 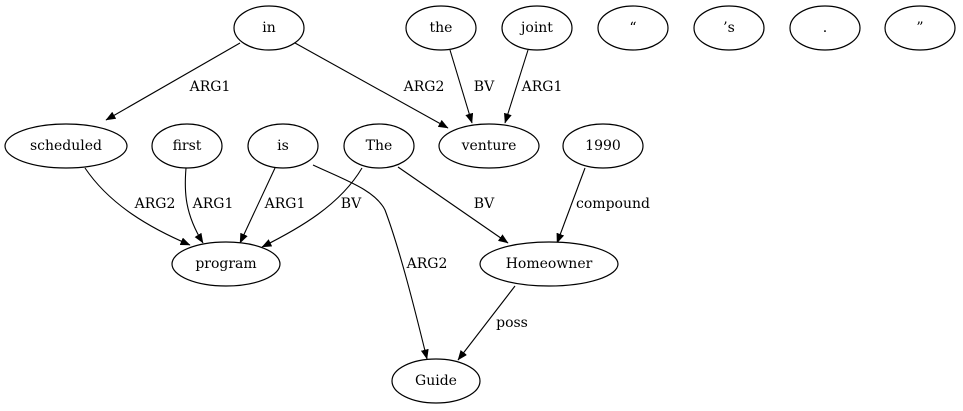 I want to click on svg-text: in, so click(x=269, y=28).